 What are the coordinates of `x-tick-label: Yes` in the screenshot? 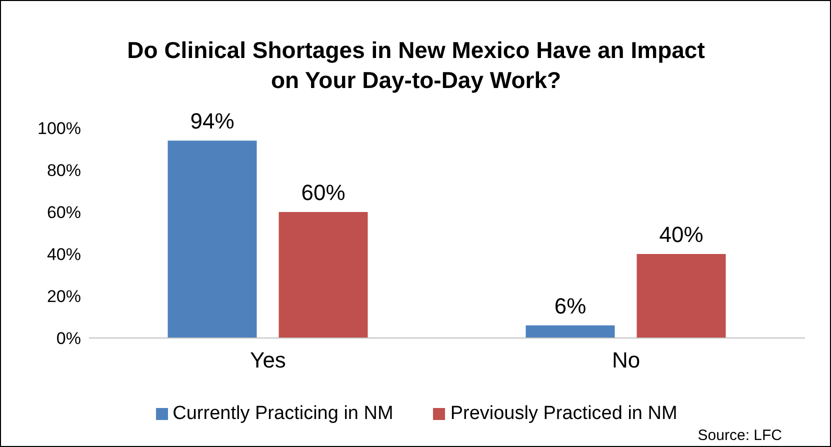 It's located at (268, 360).